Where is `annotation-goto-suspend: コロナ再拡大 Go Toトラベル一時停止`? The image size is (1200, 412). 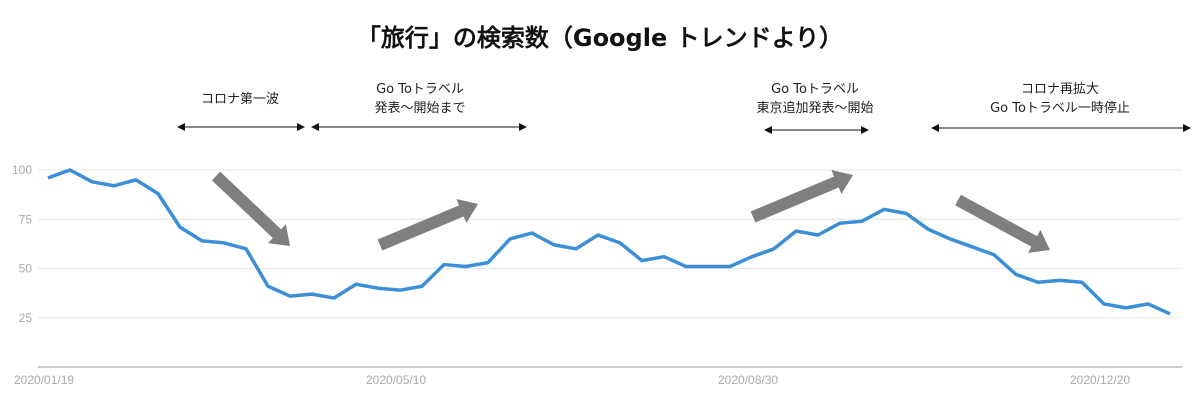 annotation-goto-suspend: コロナ再拡大 Go Toトラベル一時停止 is located at coordinates (1060, 99).